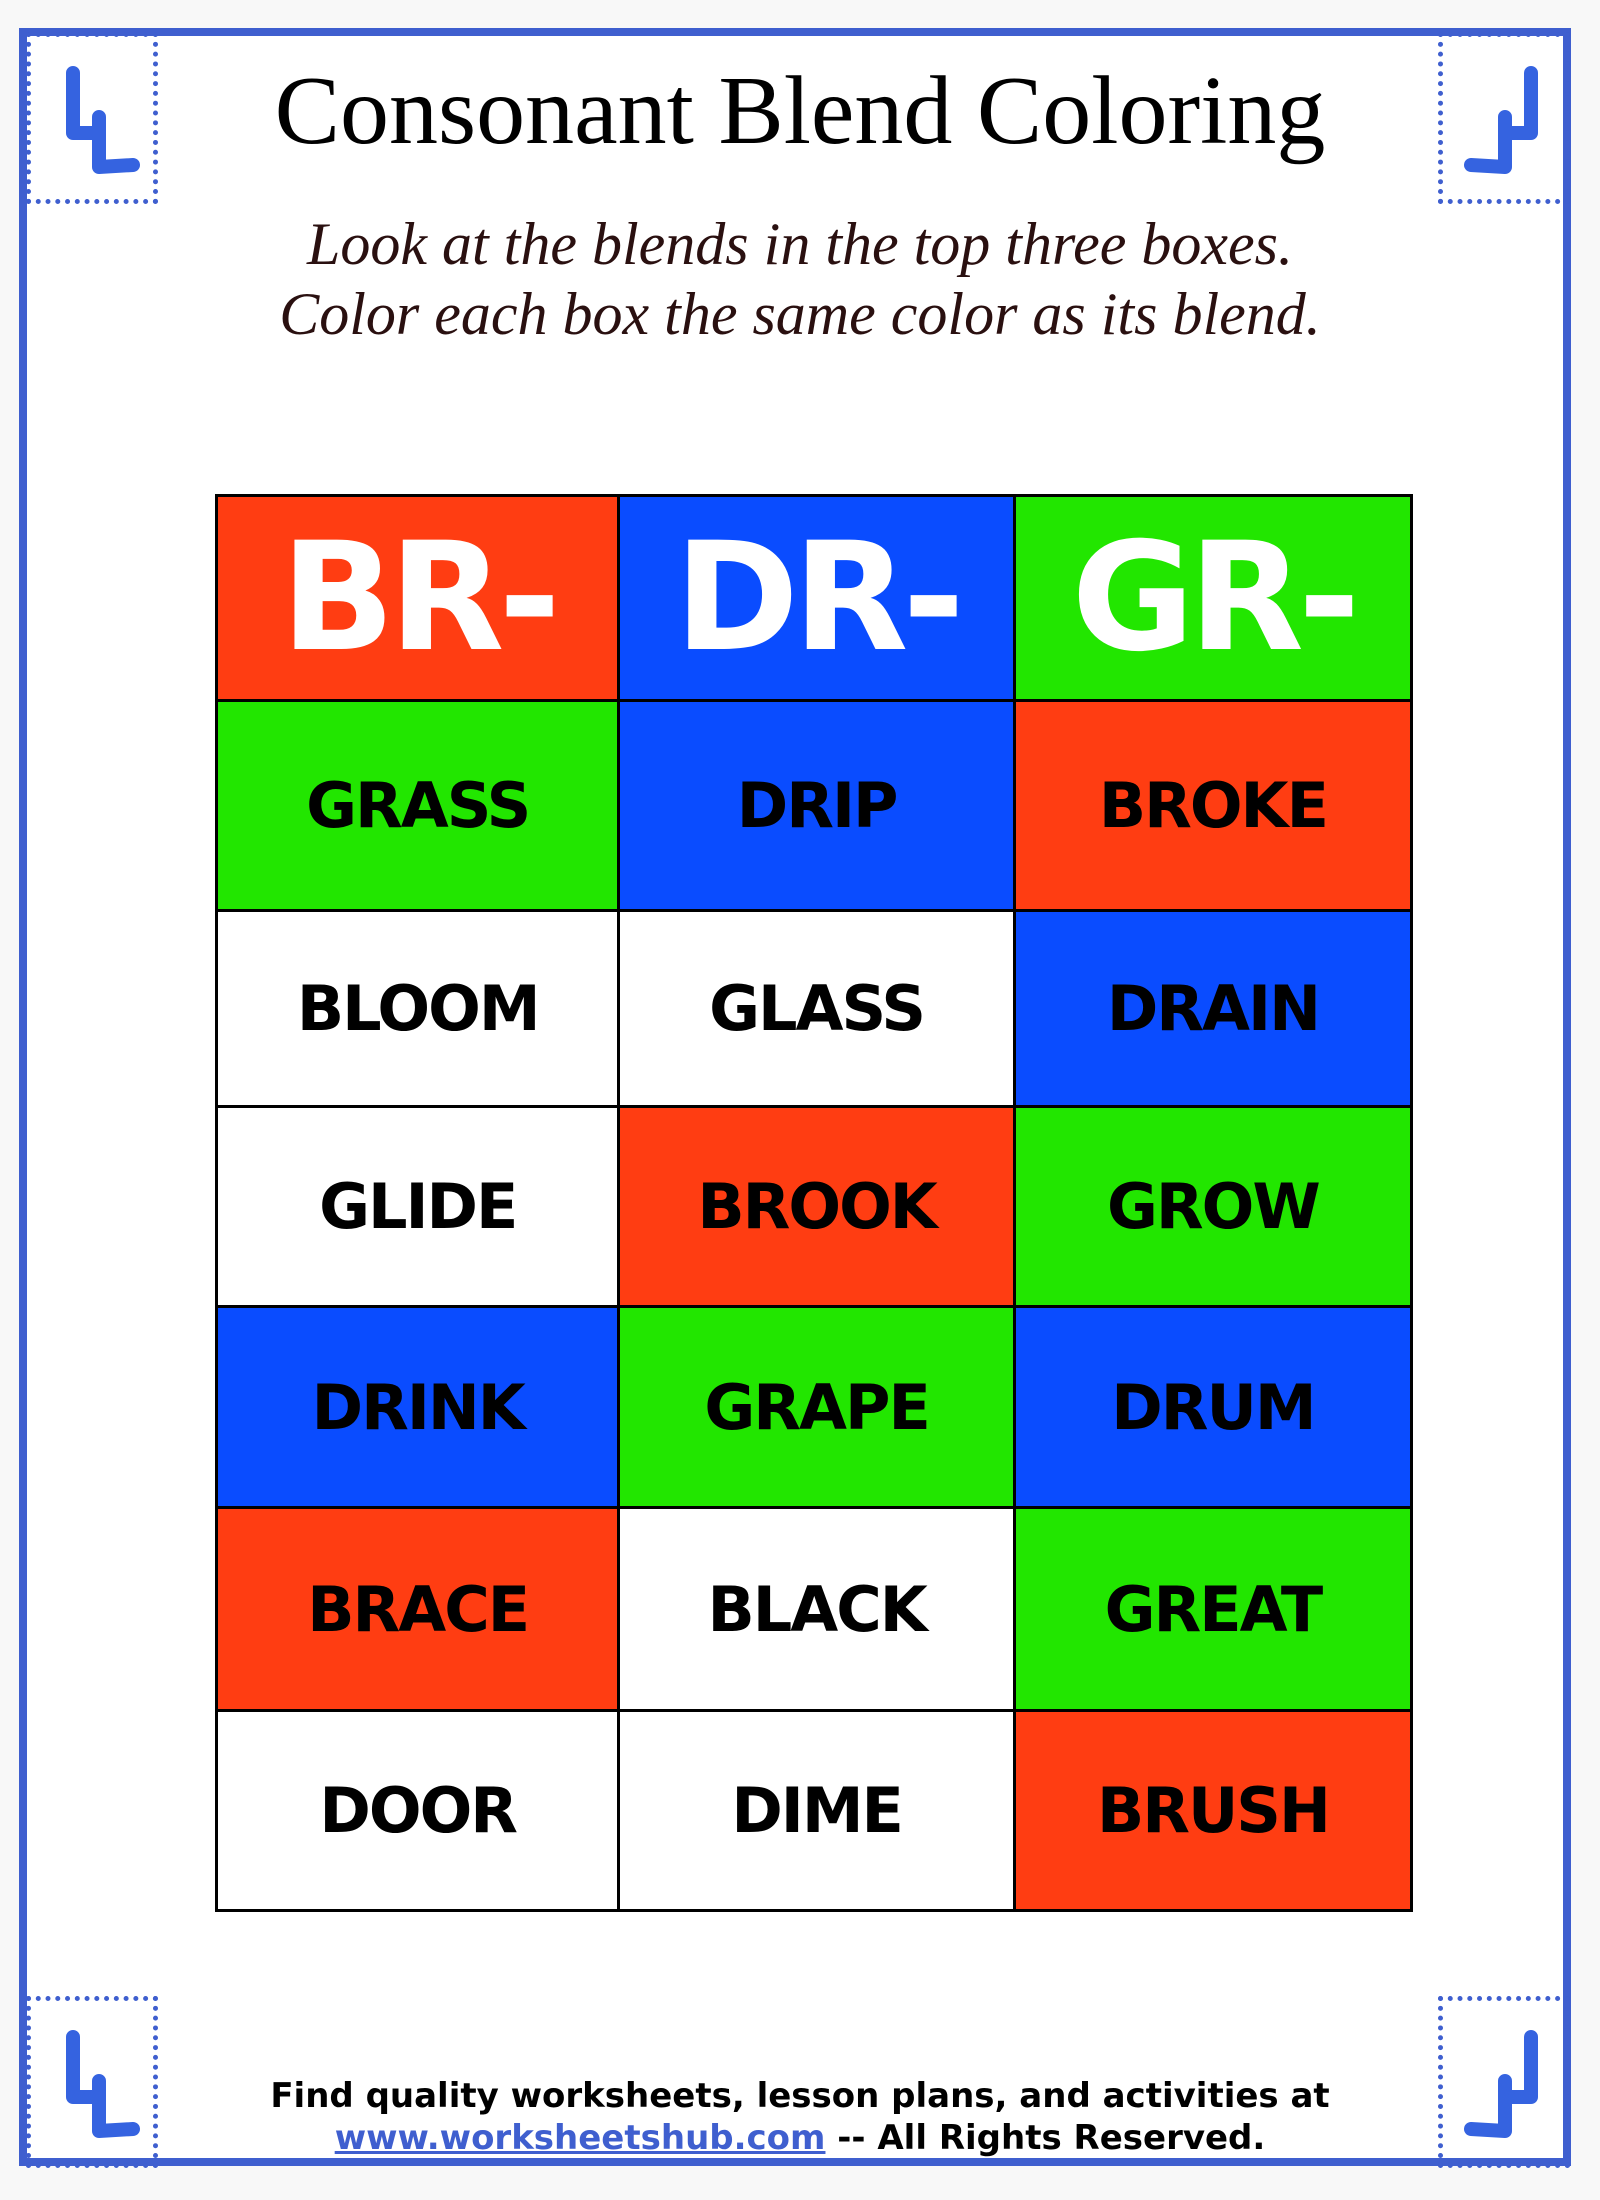 Image resolution: width=1600 pixels, height=2200 pixels. I want to click on corner-decoration-bottom-right, so click(1504, 2082).